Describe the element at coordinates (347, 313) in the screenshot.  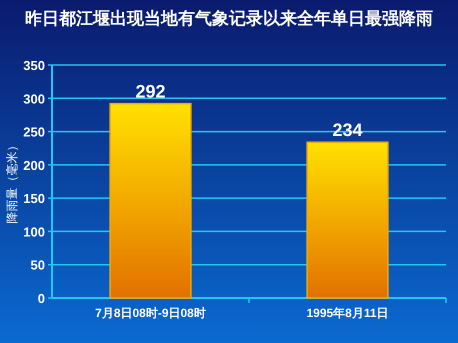
I see `x-tick-label: 1995年8月11日` at that location.